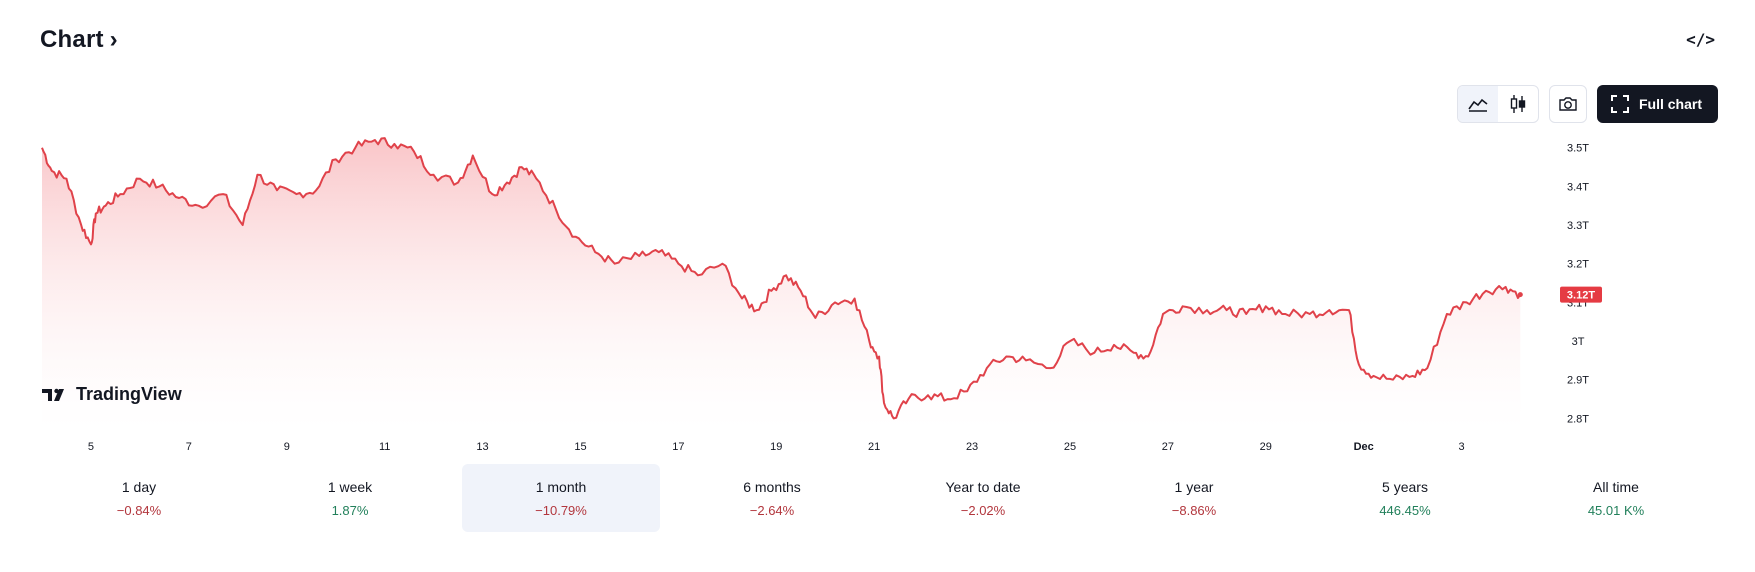 Image resolution: width=1755 pixels, height=572 pixels. I want to click on full-chart-label: Full chart, so click(1671, 104).